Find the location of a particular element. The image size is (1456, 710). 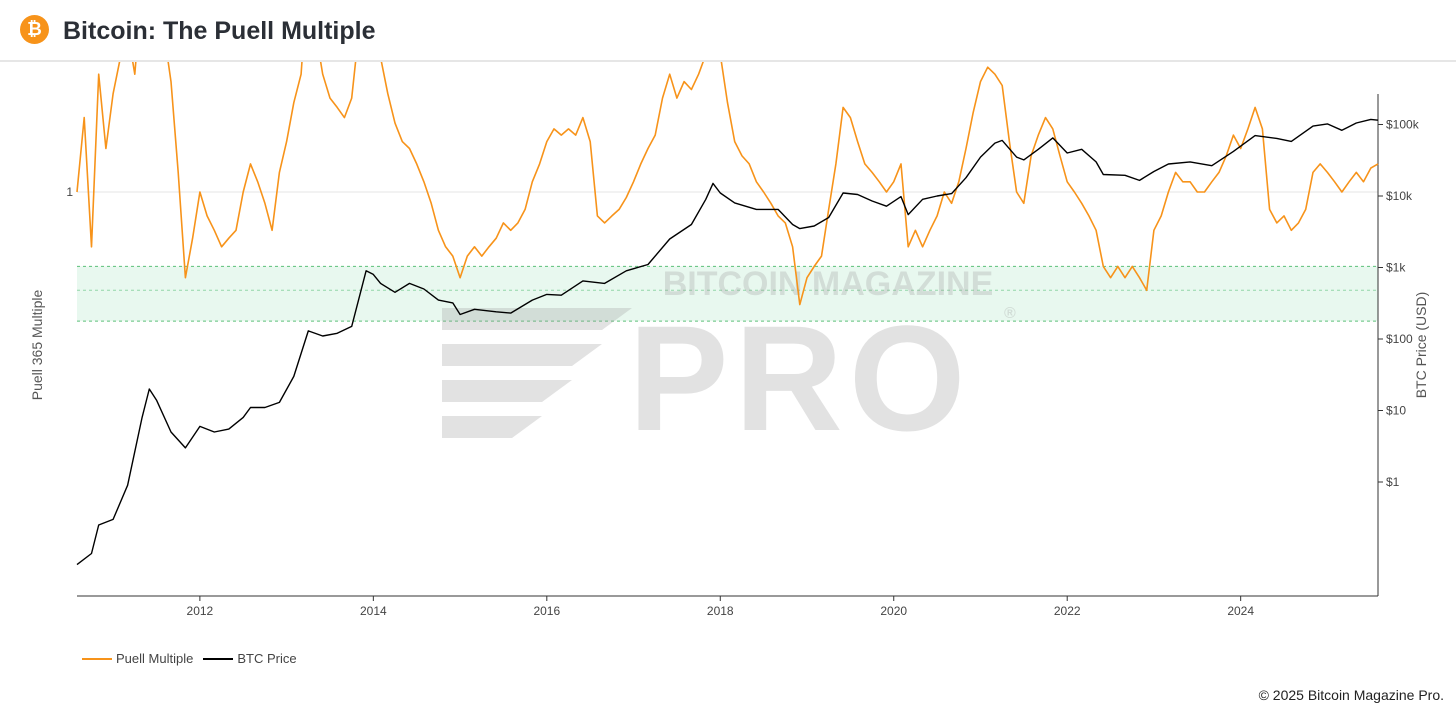

right-axis-title: BTC Price (USD) is located at coordinates (1421, 345).